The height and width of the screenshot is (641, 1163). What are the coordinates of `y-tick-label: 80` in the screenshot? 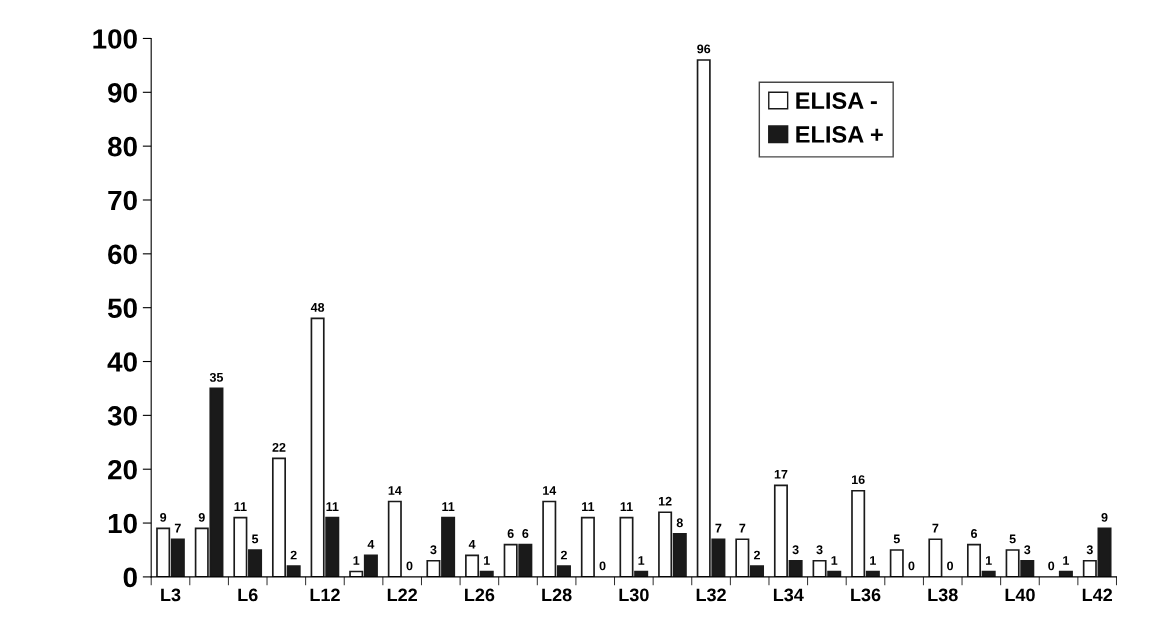 It's located at (122, 146).